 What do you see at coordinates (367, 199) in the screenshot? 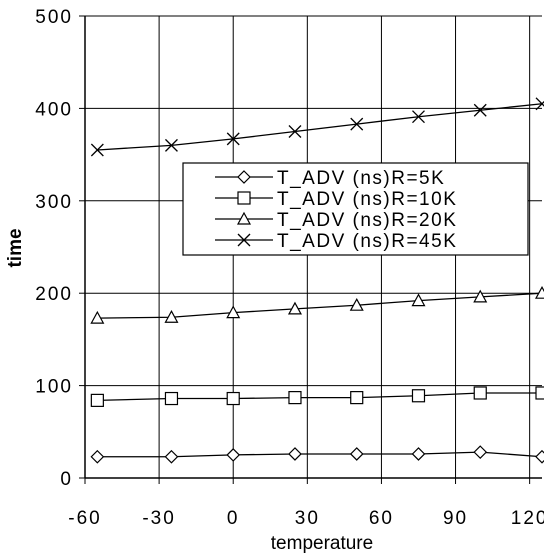
I see `legend-label: T_ADV (ns)R=10K` at bounding box center [367, 199].